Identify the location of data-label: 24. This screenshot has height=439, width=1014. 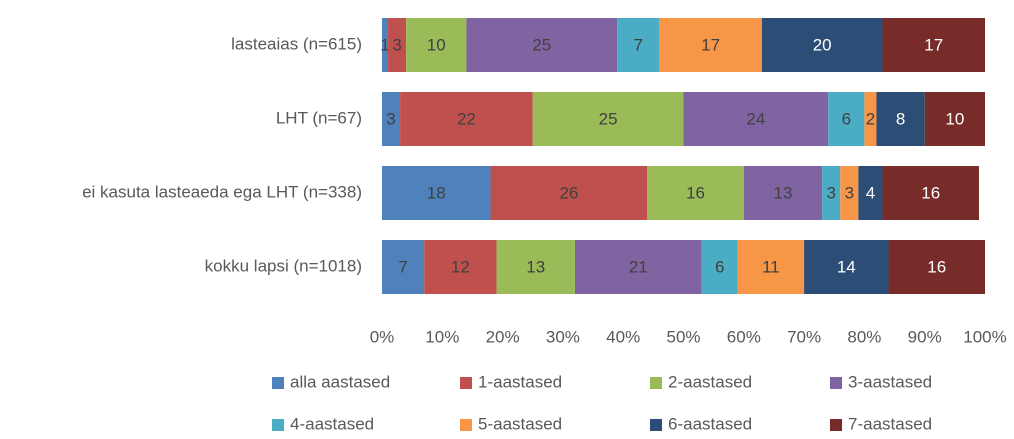
(755, 118).